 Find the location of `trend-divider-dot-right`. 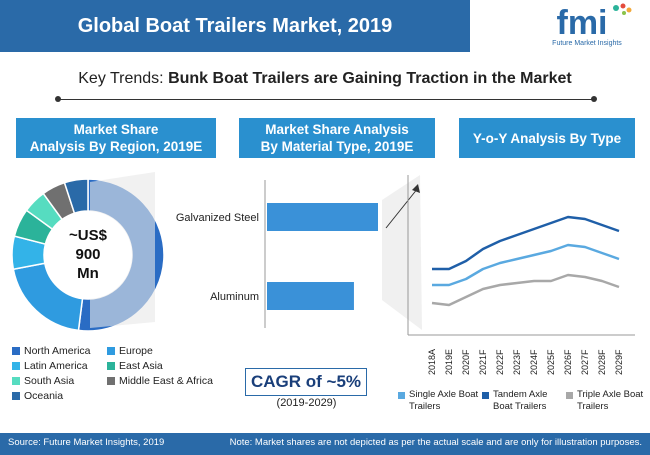

trend-divider-dot-right is located at coordinates (594, 99).